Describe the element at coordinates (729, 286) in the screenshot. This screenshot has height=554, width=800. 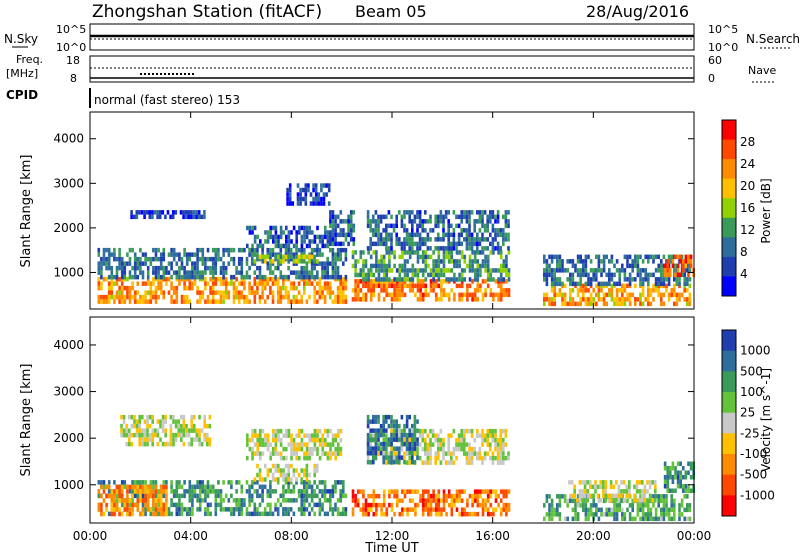
I see `colorbar-swatch` at that location.